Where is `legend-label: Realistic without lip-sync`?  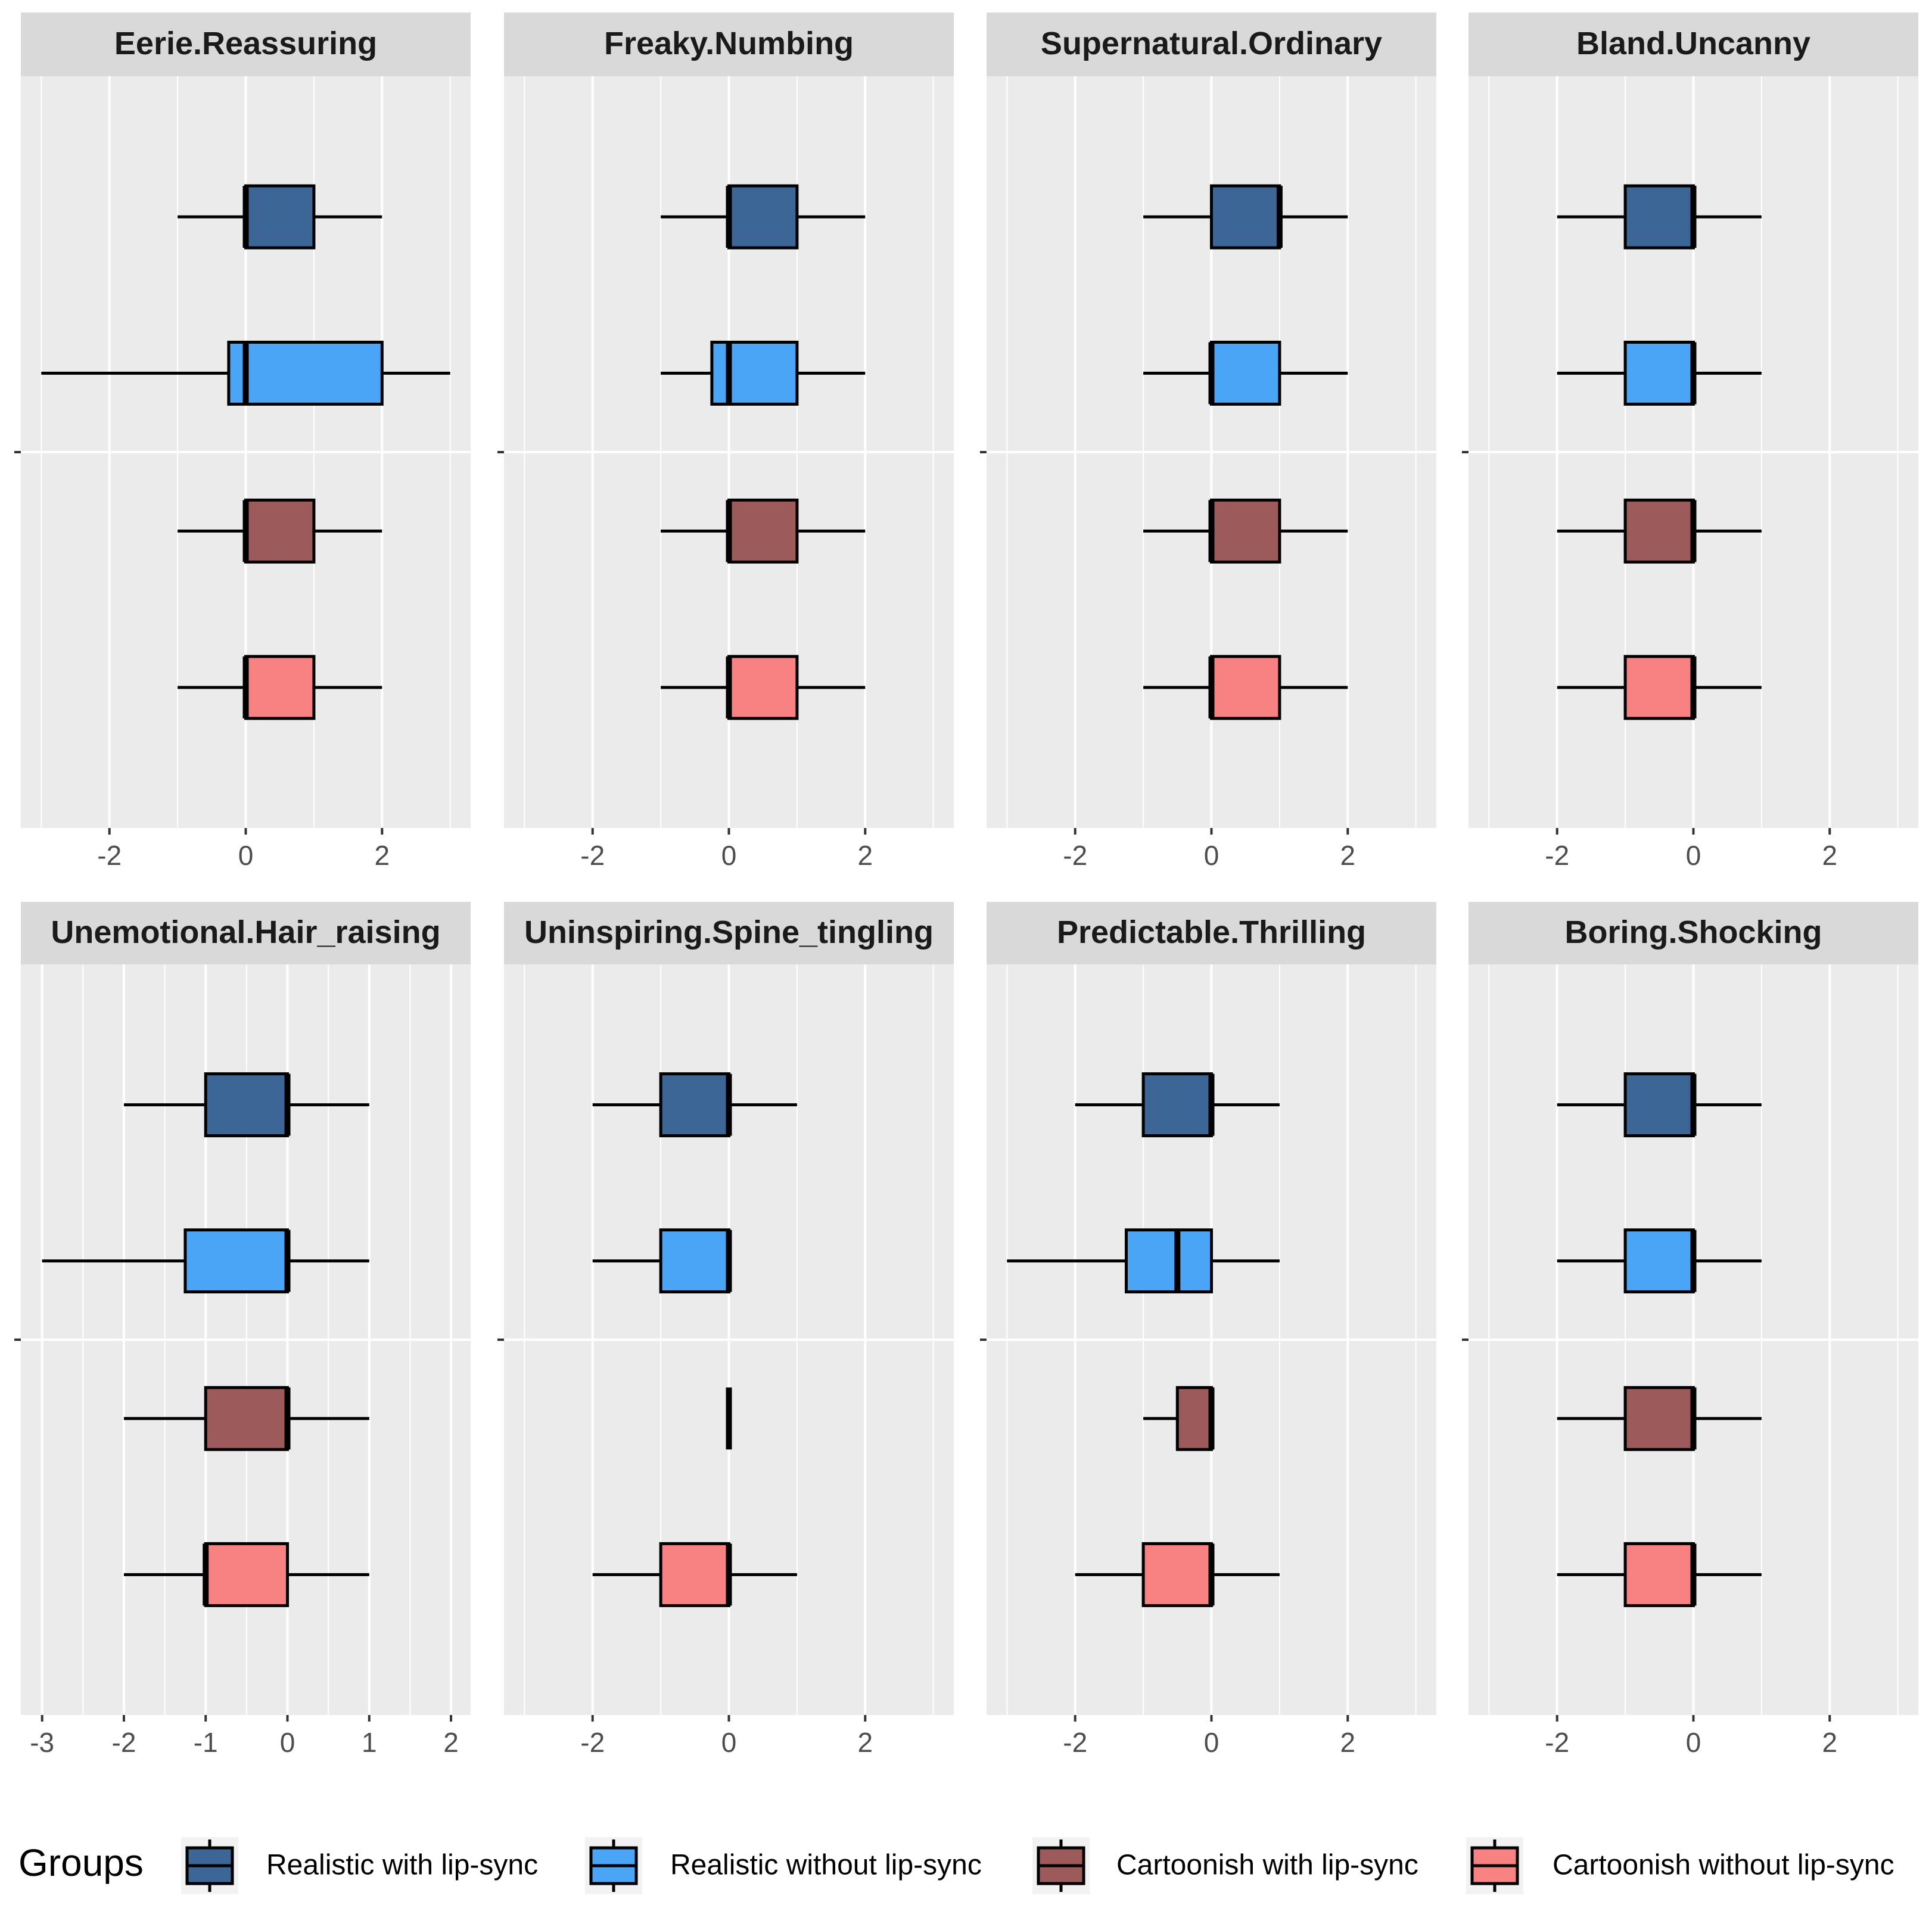
legend-label: Realistic without lip-sync is located at coordinates (826, 1865).